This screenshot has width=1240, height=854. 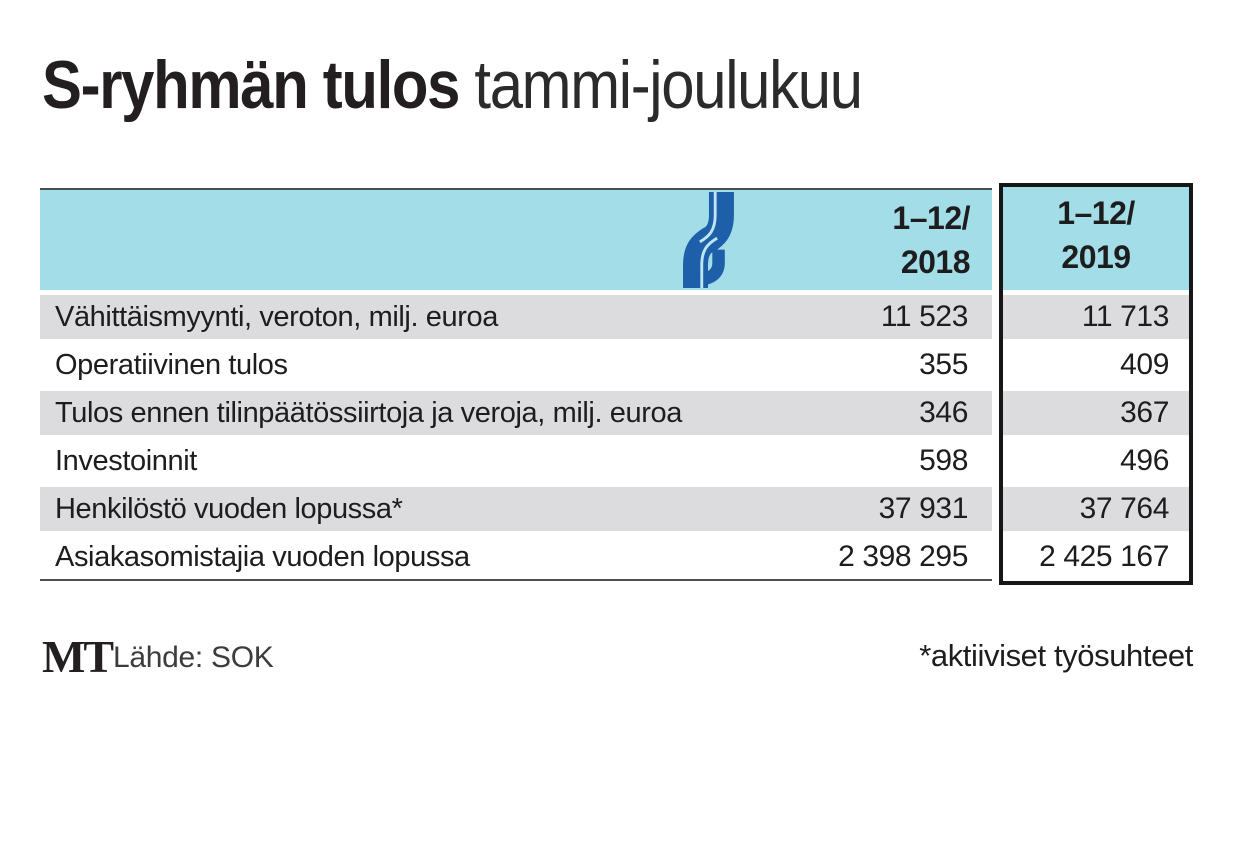 What do you see at coordinates (126, 460) in the screenshot?
I see `row-label: Investoinnit` at bounding box center [126, 460].